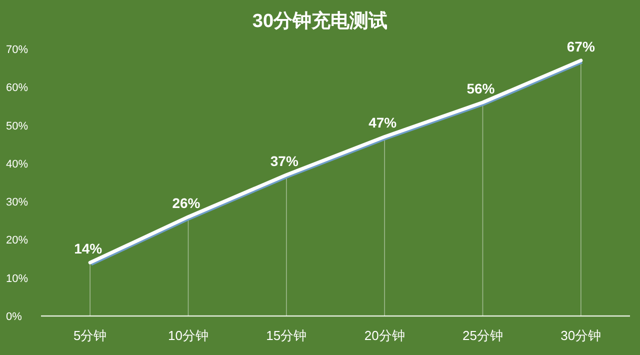 The image size is (640, 355). I want to click on y-tick-label: 30%, so click(17, 202).